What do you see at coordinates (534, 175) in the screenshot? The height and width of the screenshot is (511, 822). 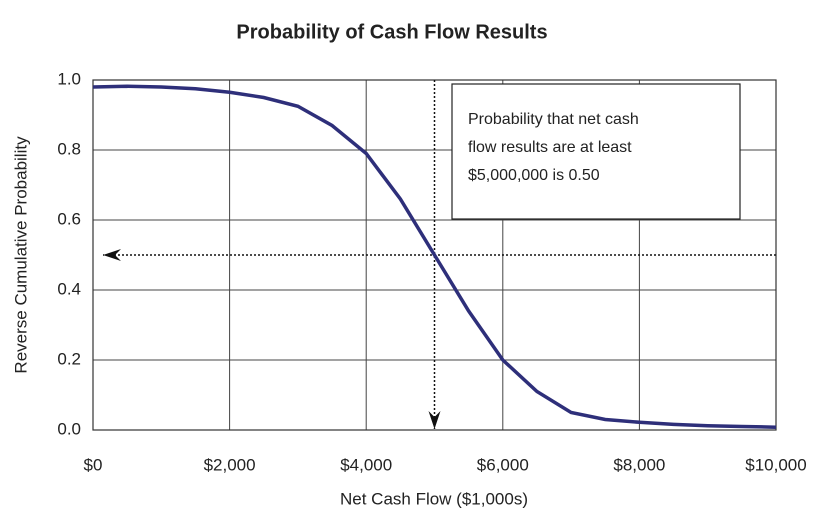 I see `annotation-text: $5,000,000 is 0.50` at bounding box center [534, 175].